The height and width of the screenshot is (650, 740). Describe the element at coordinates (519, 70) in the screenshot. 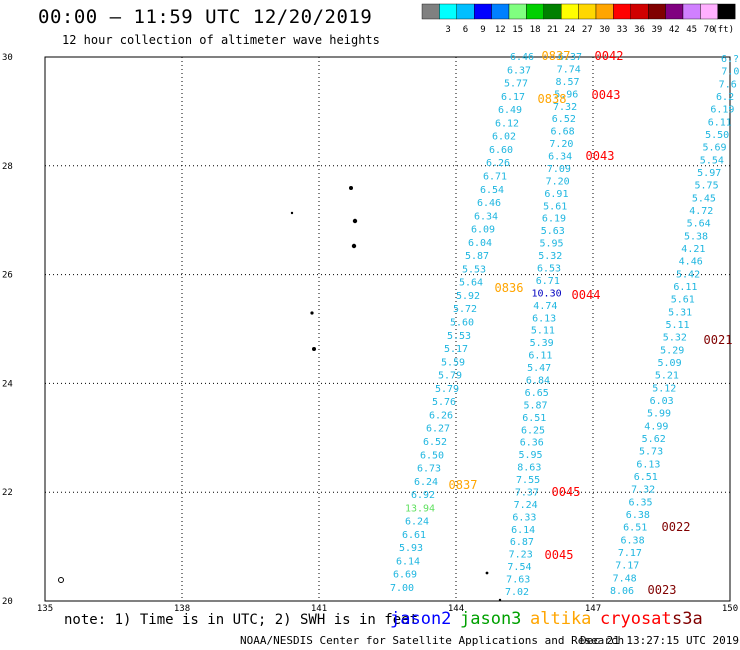

I see `wave-height-value: 6.37` at that location.